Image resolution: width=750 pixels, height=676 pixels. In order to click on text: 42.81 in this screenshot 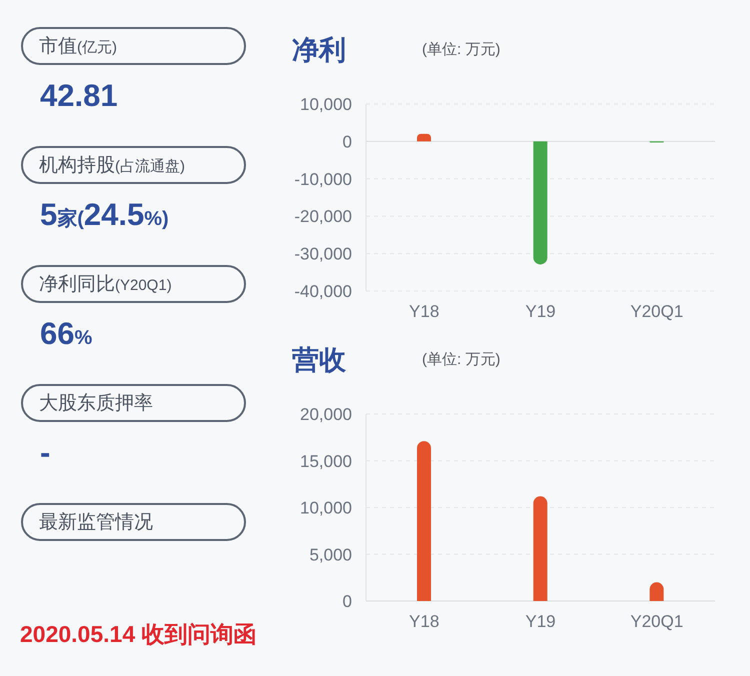, I will do `click(79, 95)`.